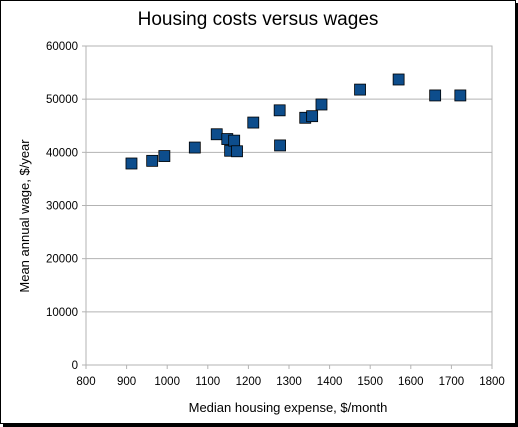 This screenshot has width=518, height=427. What do you see at coordinates (411, 382) in the screenshot?
I see `x-tick-label-8: 1600` at bounding box center [411, 382].